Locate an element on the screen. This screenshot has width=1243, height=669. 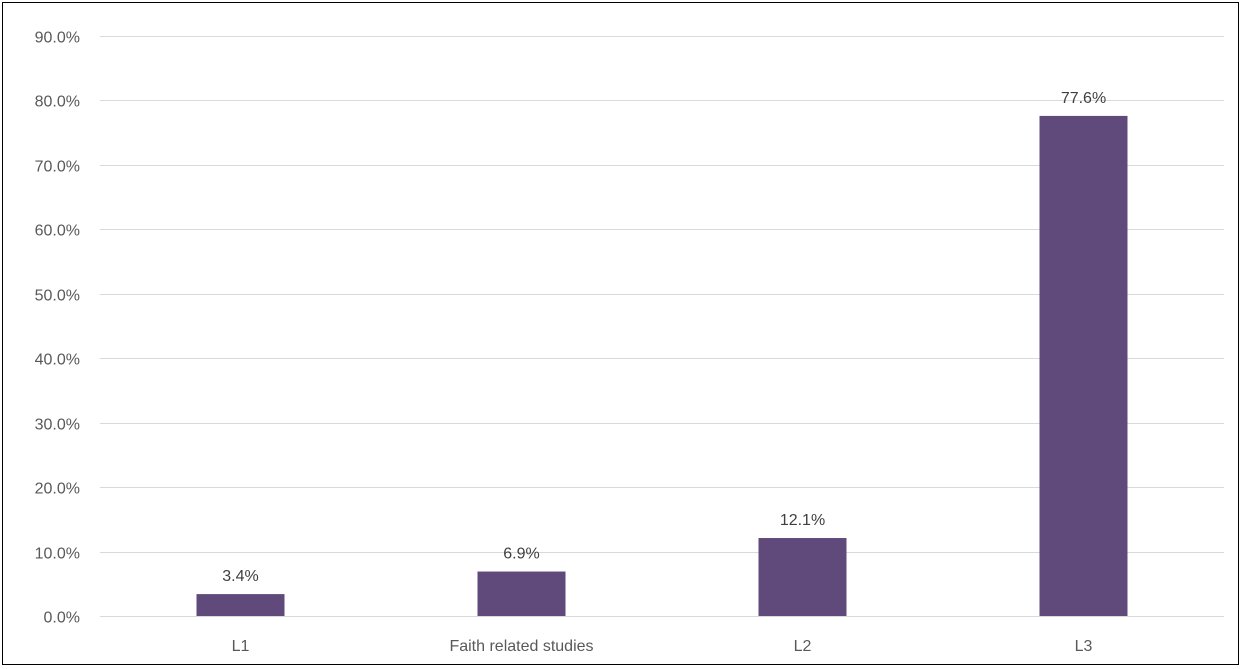
bar-data-label: 3.4% is located at coordinates (240, 576).